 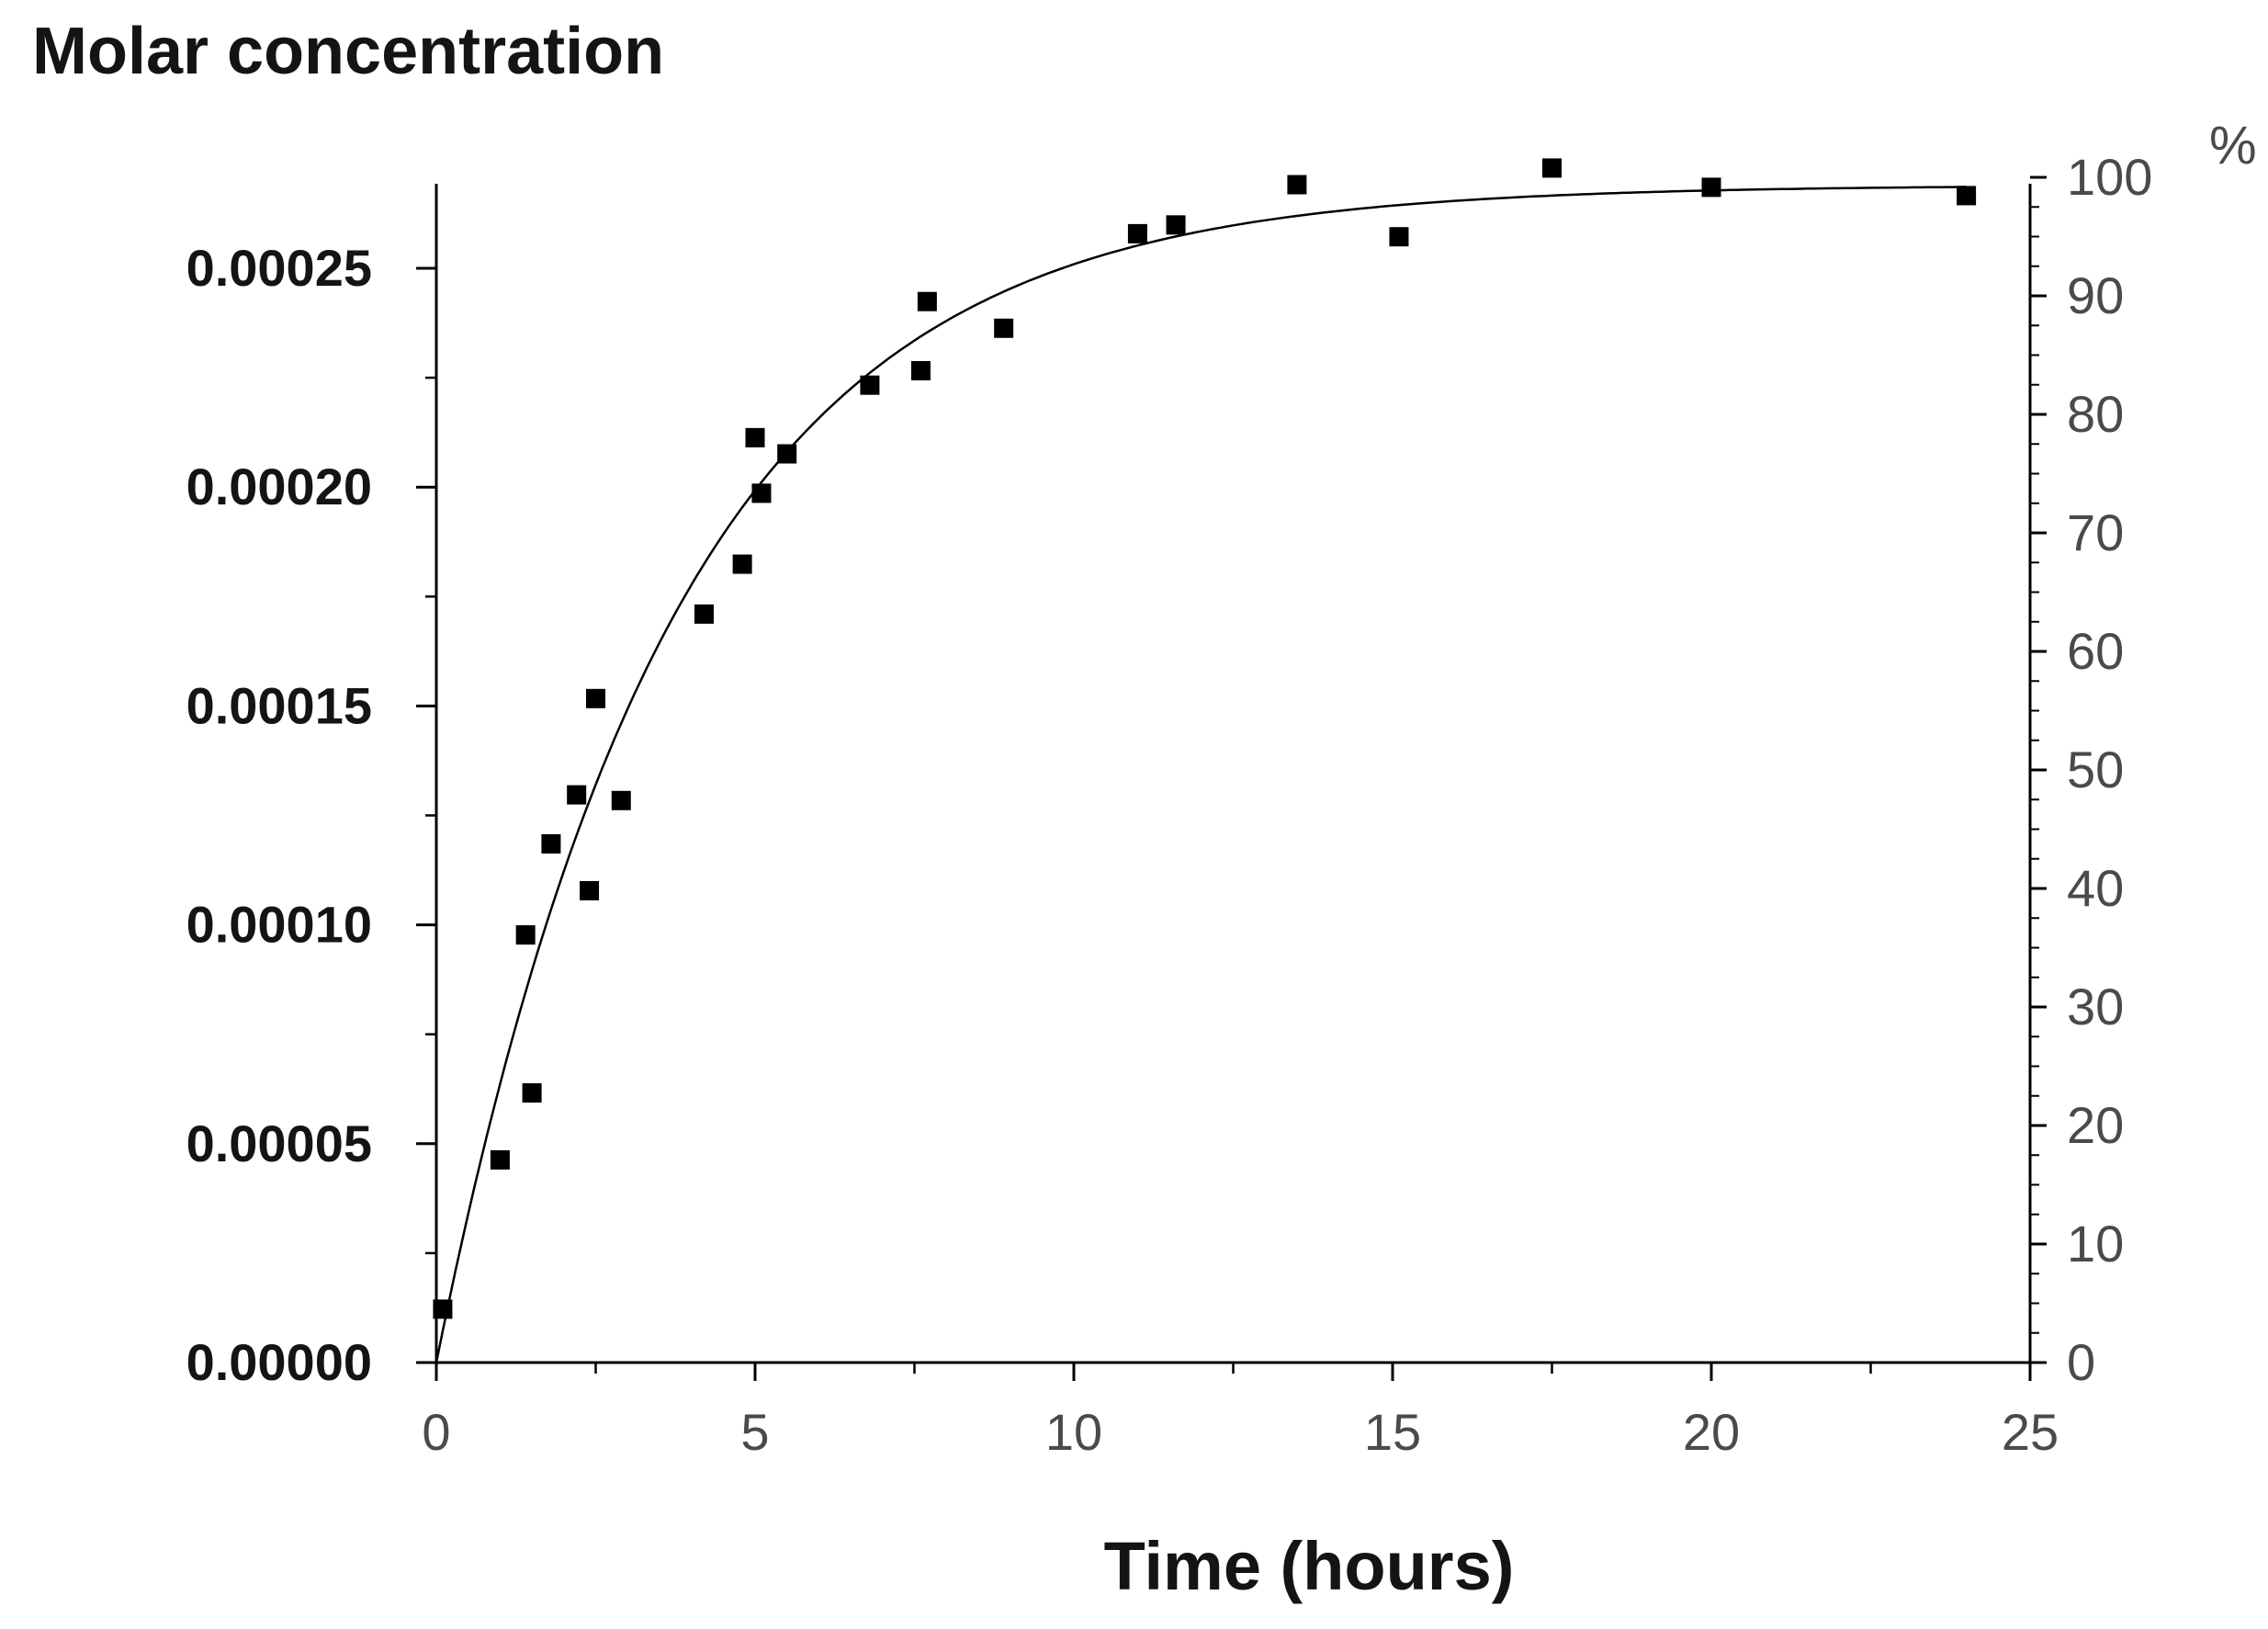 What do you see at coordinates (2030, 1432) in the screenshot?
I see `x-tick-label: 25` at bounding box center [2030, 1432].